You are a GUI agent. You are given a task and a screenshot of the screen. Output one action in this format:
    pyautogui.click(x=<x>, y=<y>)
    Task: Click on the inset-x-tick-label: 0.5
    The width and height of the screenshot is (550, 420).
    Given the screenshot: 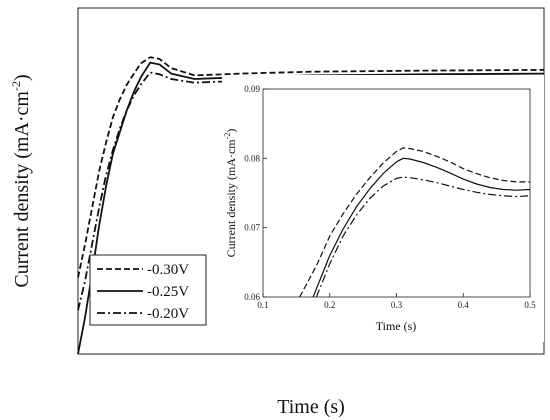 What is the action you would take?
    pyautogui.click(x=530, y=305)
    